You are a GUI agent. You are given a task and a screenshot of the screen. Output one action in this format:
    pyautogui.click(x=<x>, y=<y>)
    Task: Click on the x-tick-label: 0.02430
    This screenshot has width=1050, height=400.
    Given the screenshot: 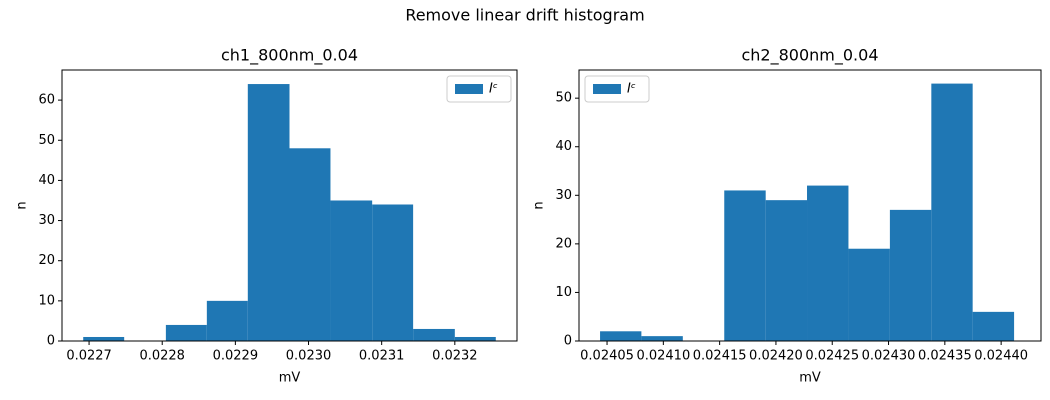 What is the action you would take?
    pyautogui.click(x=889, y=356)
    